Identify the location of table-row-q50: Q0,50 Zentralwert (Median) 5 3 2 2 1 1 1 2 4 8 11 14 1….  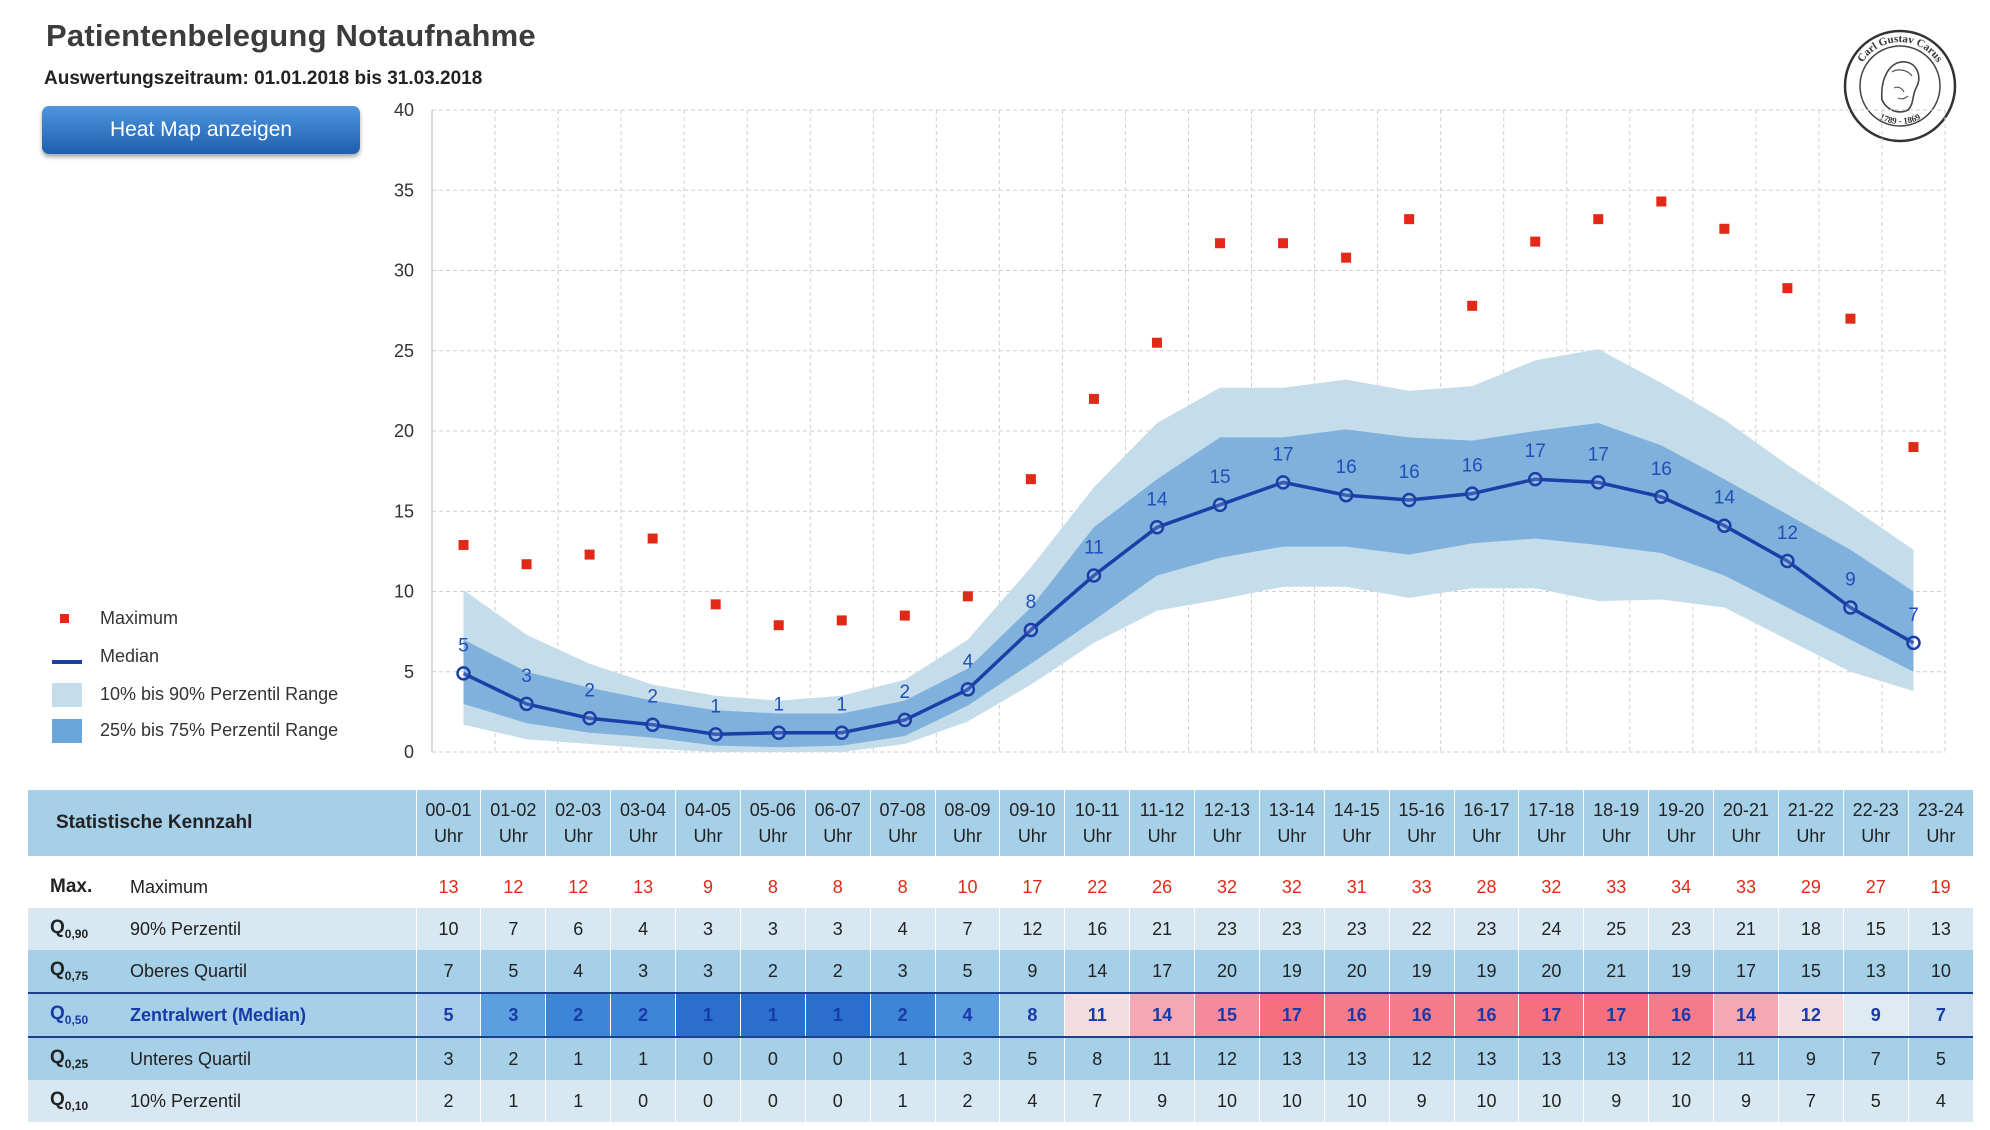
(1000, 1015).